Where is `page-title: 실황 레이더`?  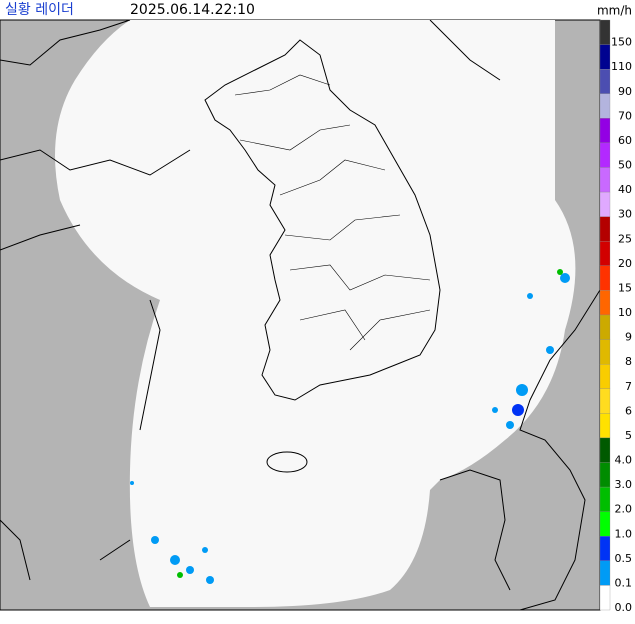
page-title: 실황 레이더 is located at coordinates (39, 10).